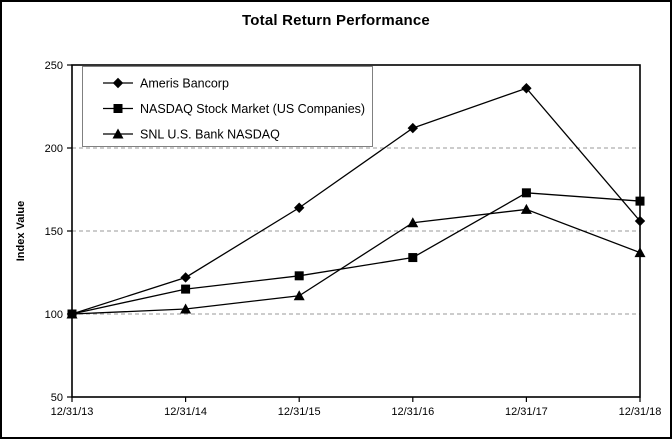 The image size is (672, 439). What do you see at coordinates (299, 412) in the screenshot?
I see `x-tick-label: 12/31/15` at bounding box center [299, 412].